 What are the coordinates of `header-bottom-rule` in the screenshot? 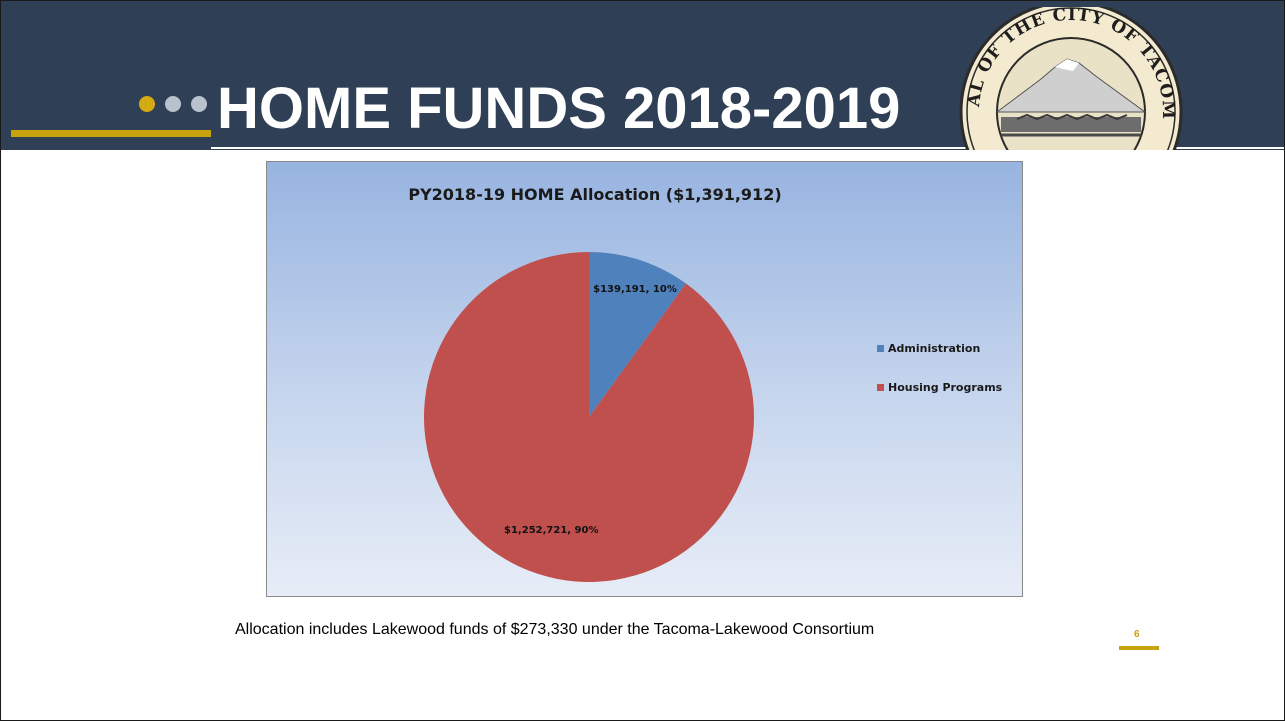 It's located at (747, 148).